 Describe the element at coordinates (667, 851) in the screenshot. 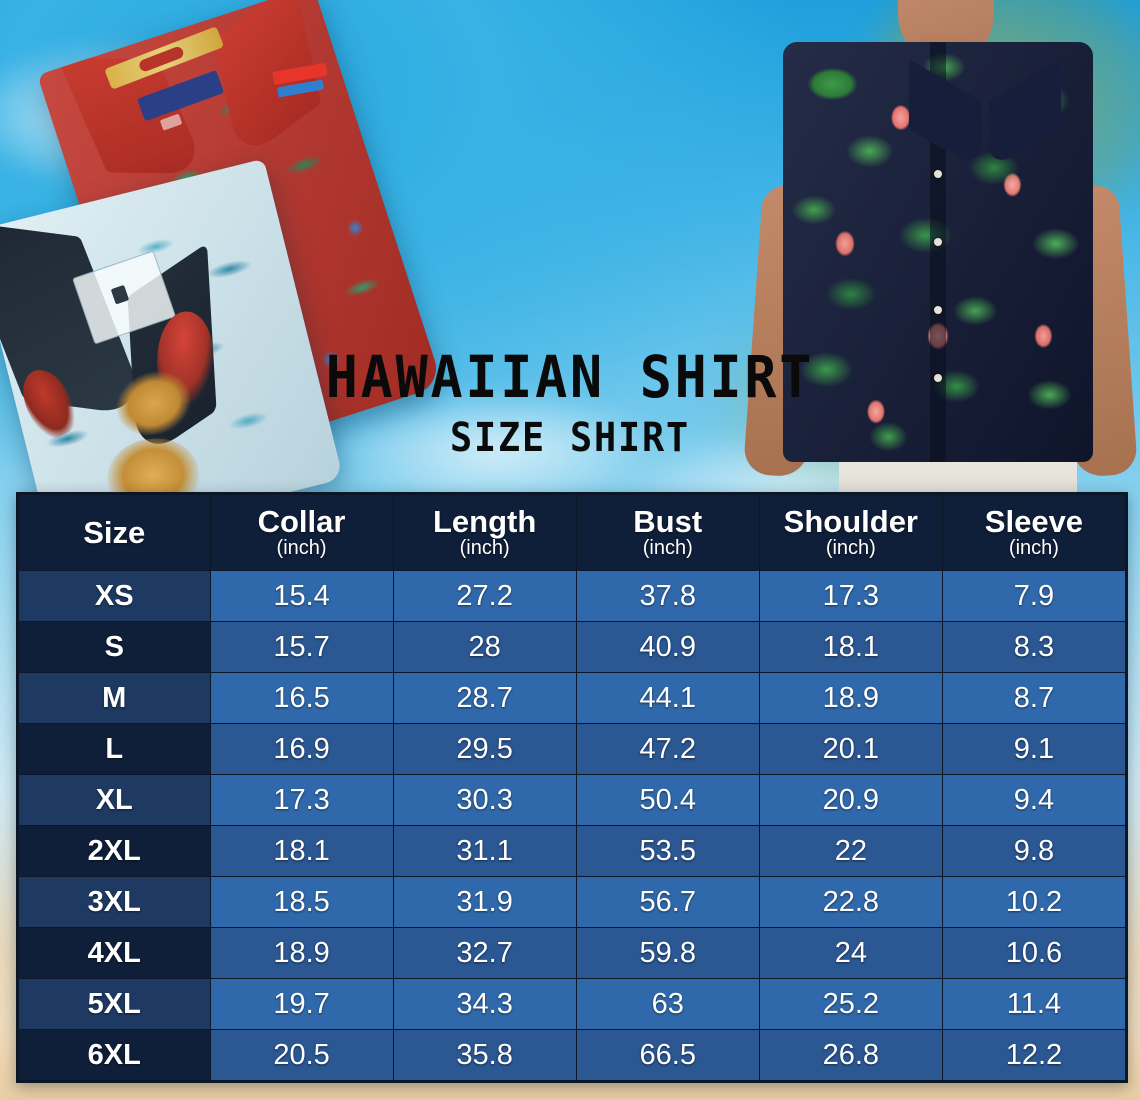

I see `cell-bust: 53.5` at that location.